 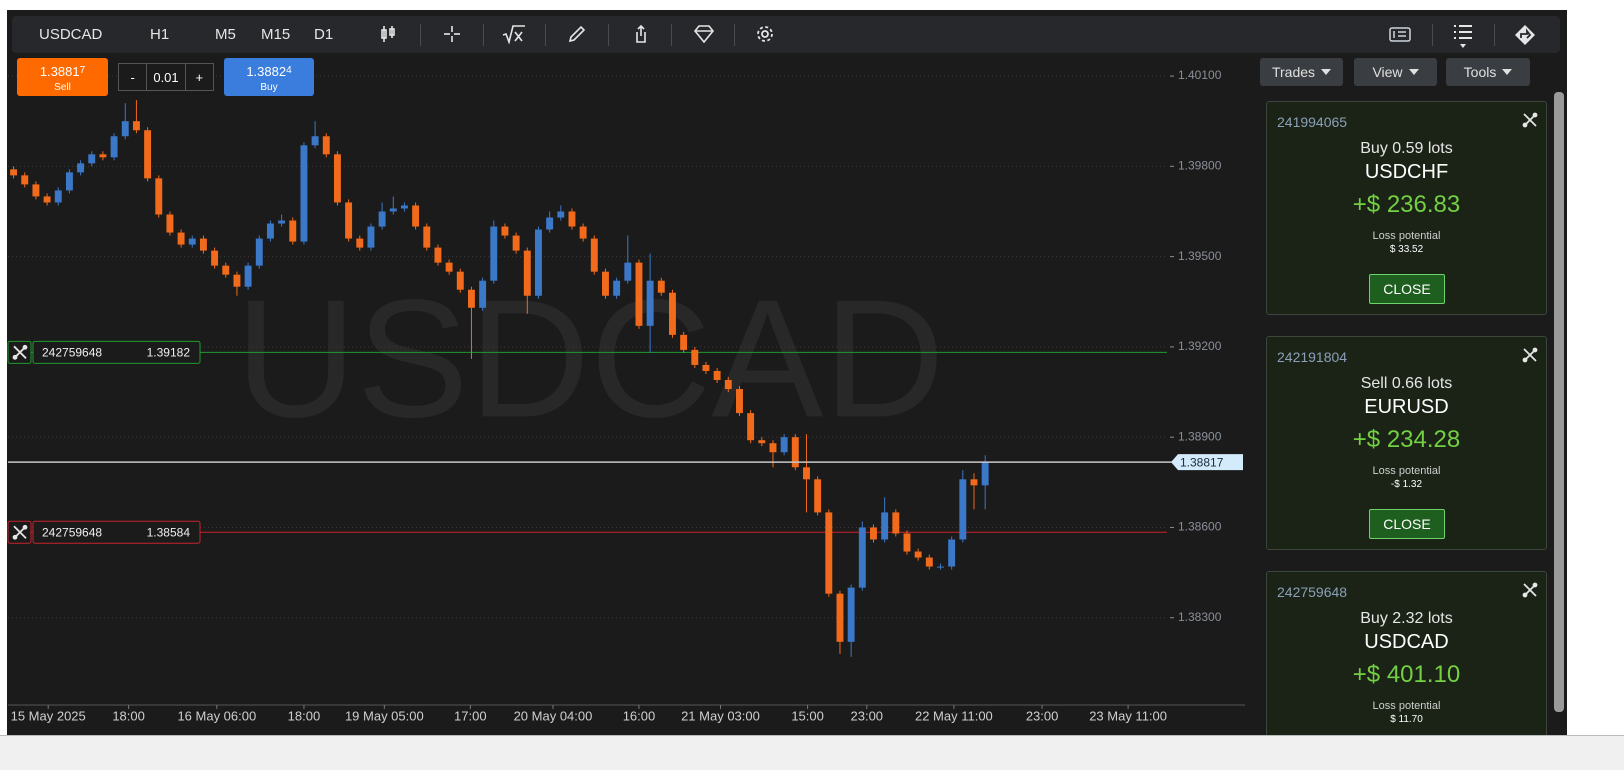 What do you see at coordinates (452, 34) in the screenshot?
I see `crosshair-button` at bounding box center [452, 34].